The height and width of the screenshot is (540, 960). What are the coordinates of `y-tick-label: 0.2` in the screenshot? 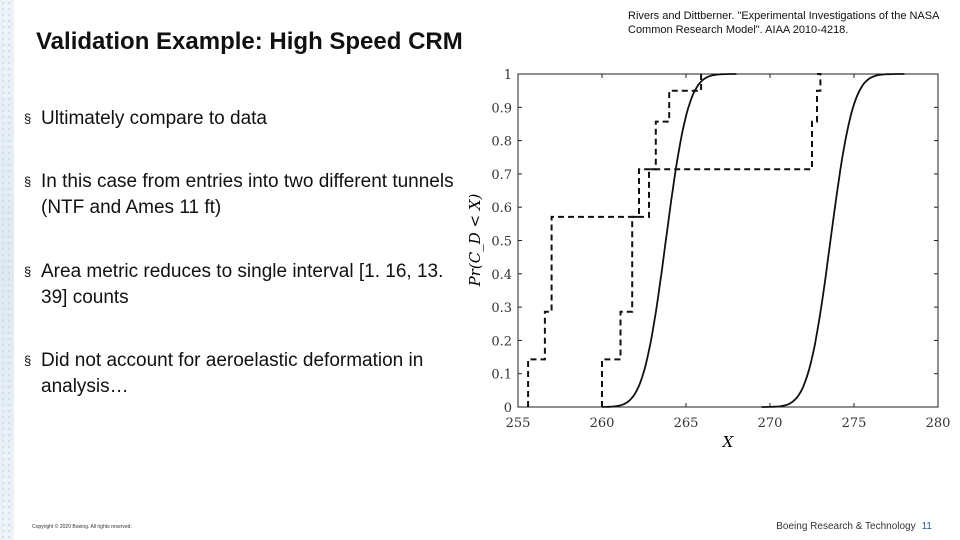 It's located at (501, 341).